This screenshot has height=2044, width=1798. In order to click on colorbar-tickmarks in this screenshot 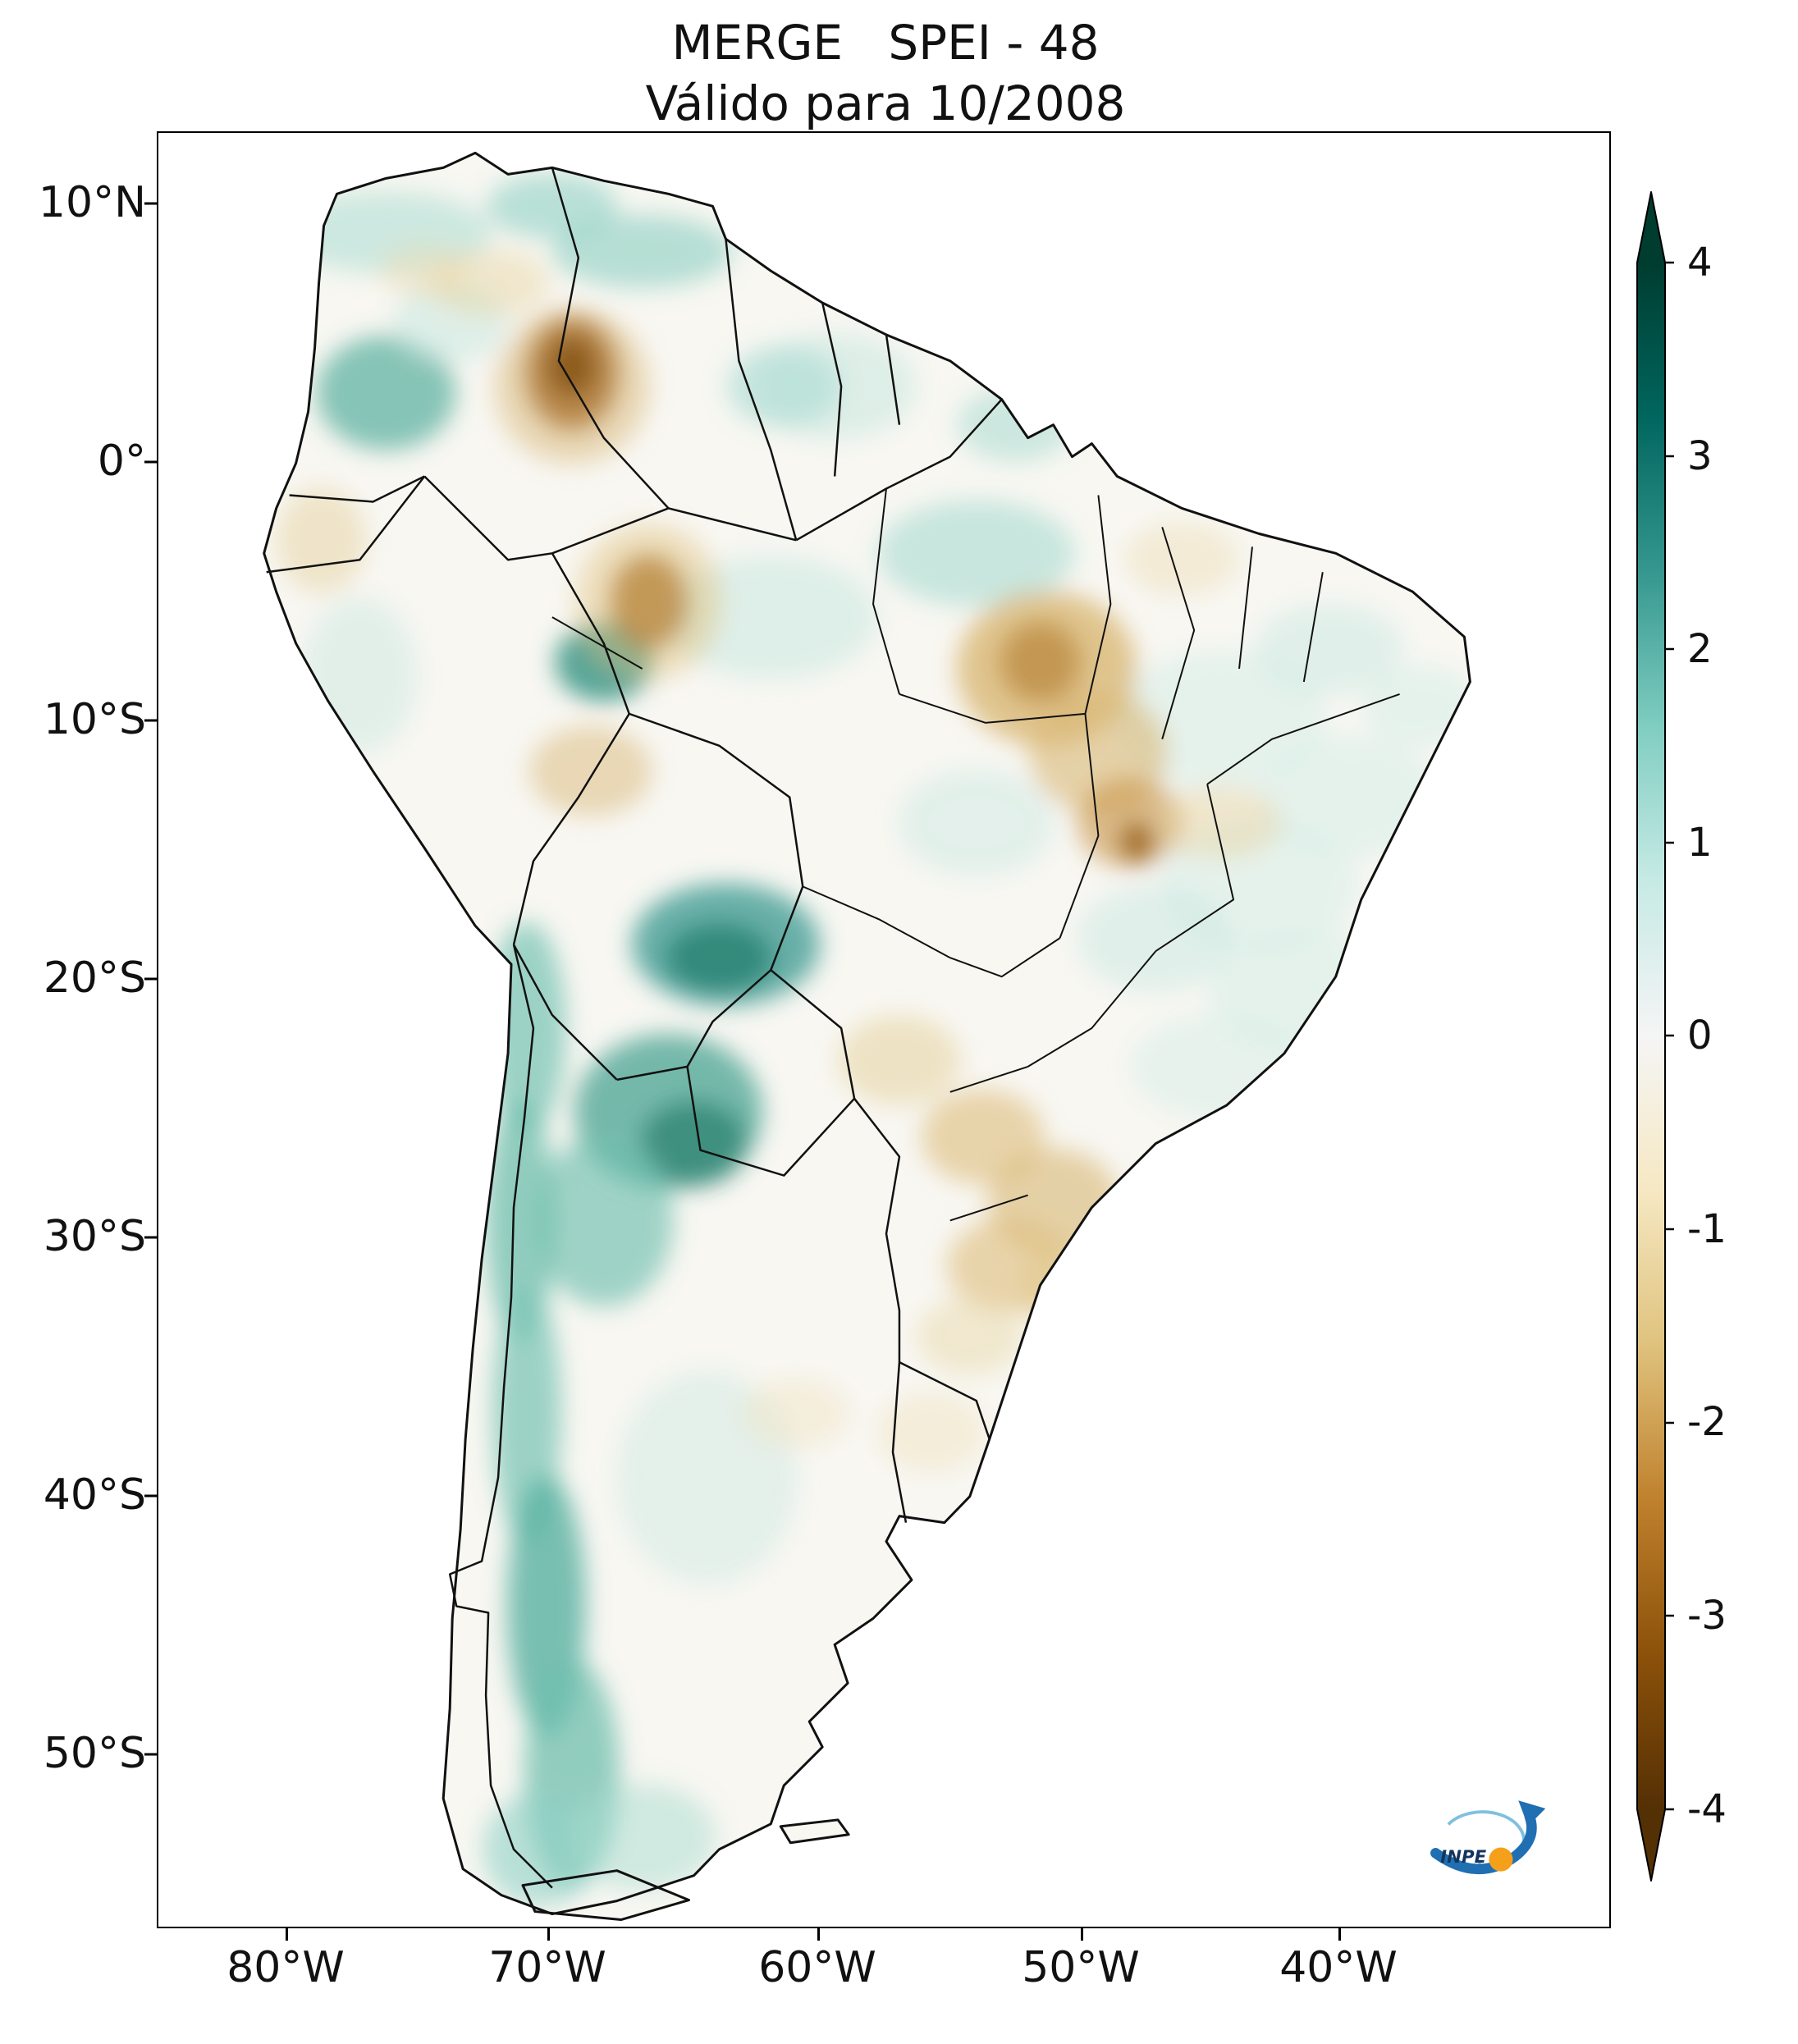, I will do `click(1669, 1036)`.